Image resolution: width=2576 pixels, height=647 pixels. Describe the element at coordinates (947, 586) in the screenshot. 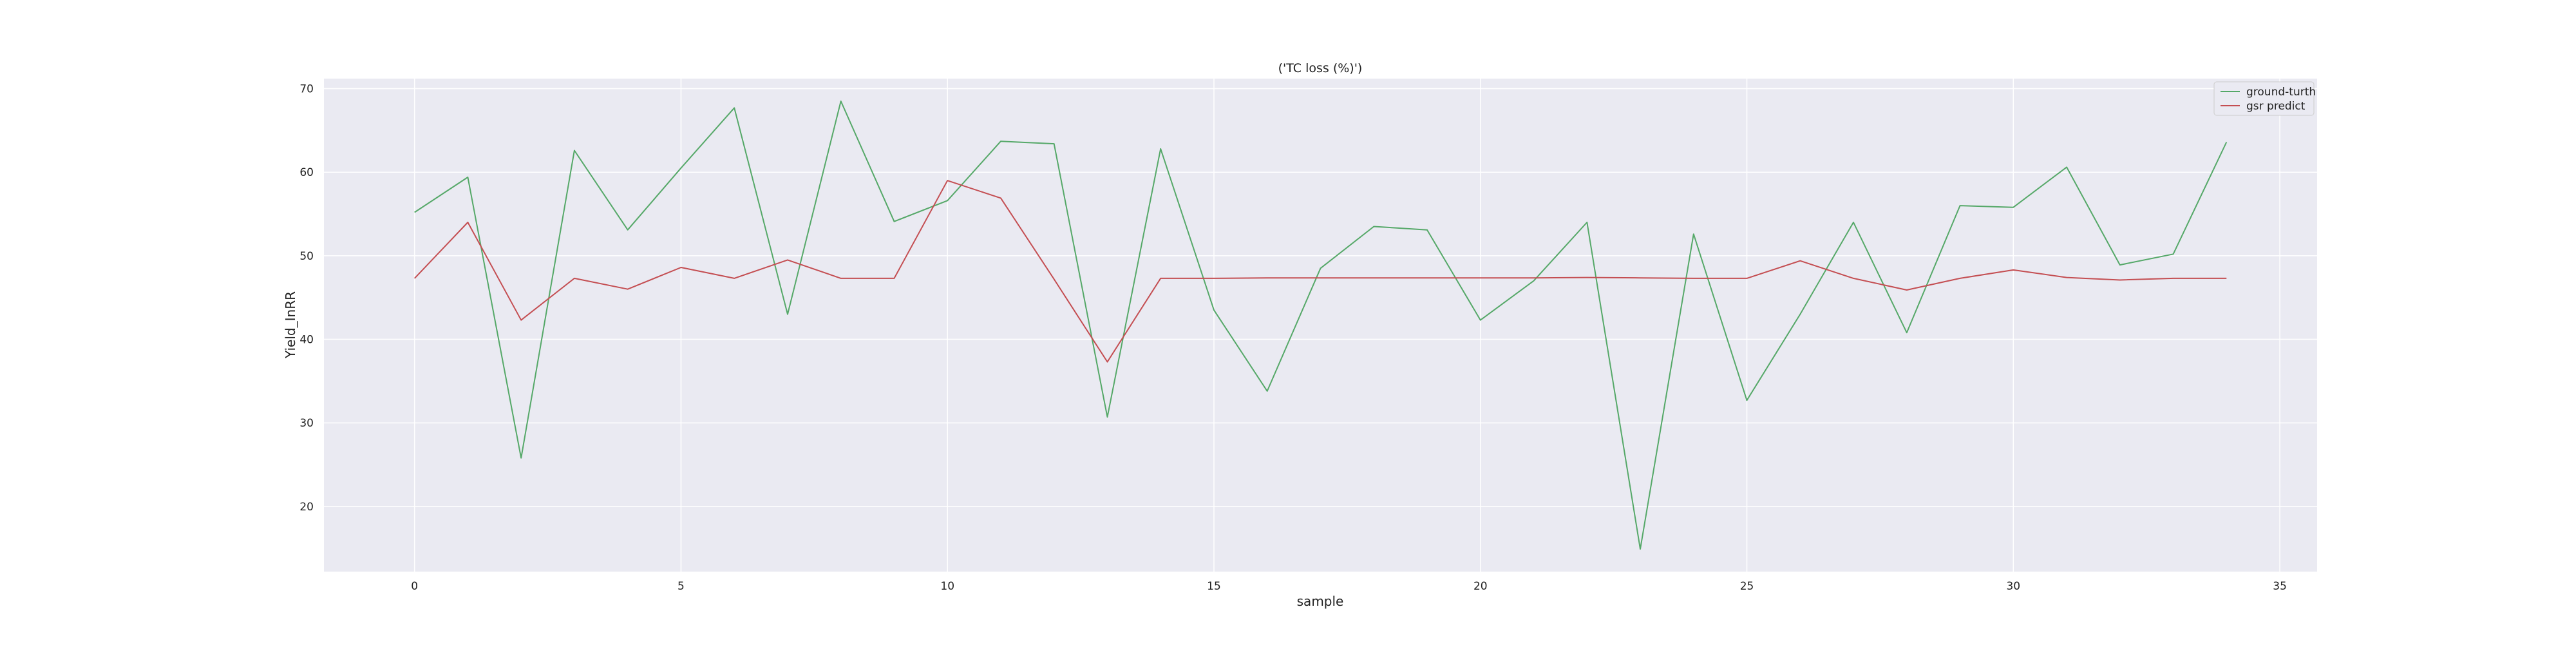

I see `x-tick-label: 10` at that location.